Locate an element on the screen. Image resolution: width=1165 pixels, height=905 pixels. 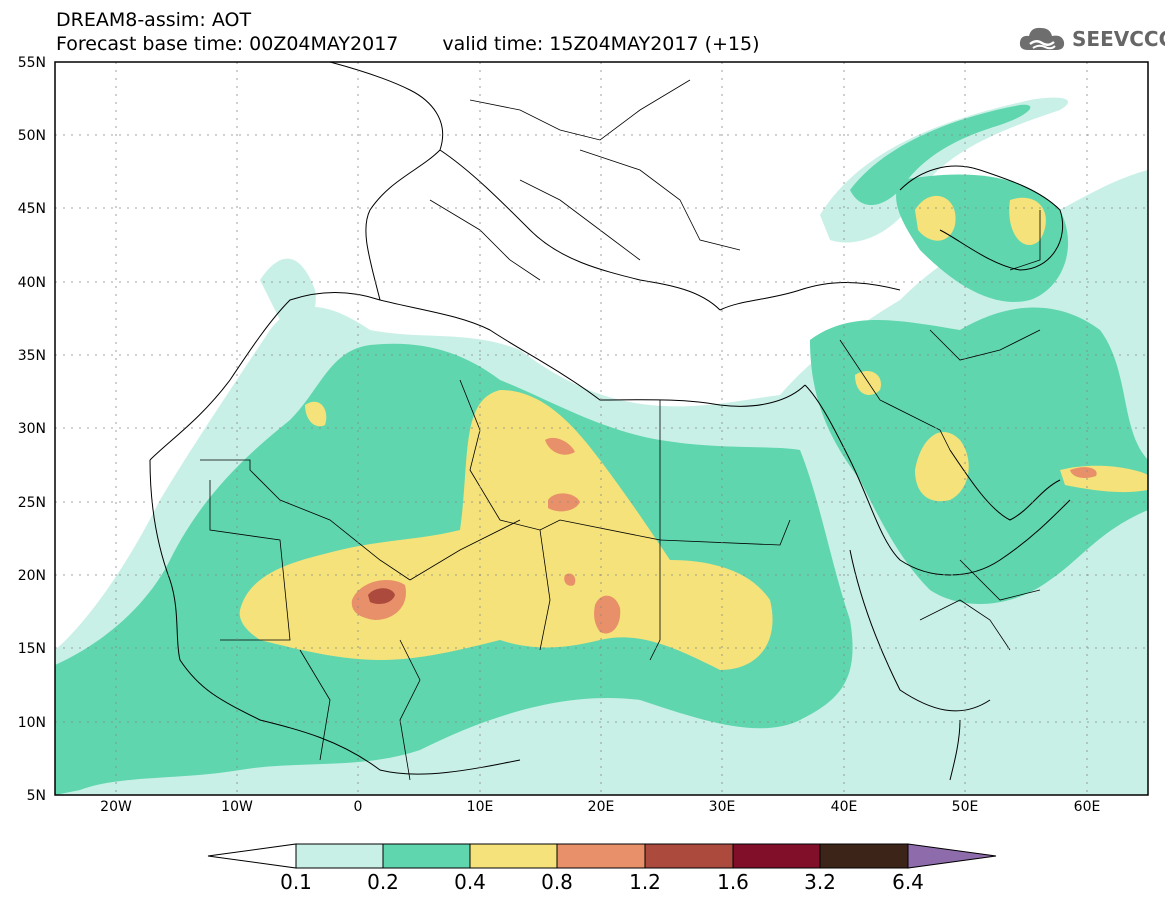
colorbar-label: 1.6 is located at coordinates (733, 882).